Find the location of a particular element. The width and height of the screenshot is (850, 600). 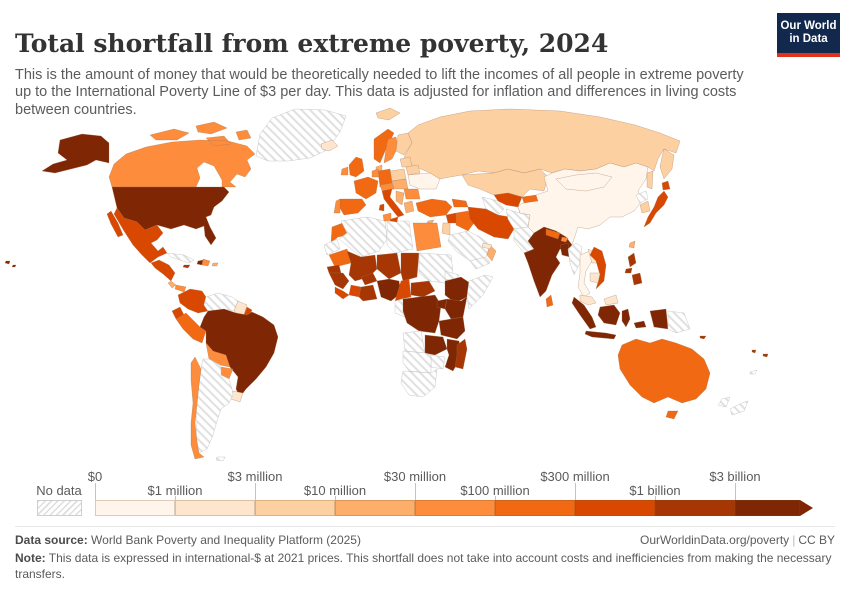

owid-link: OurWorldinData.org/poverty is located at coordinates (715, 540).